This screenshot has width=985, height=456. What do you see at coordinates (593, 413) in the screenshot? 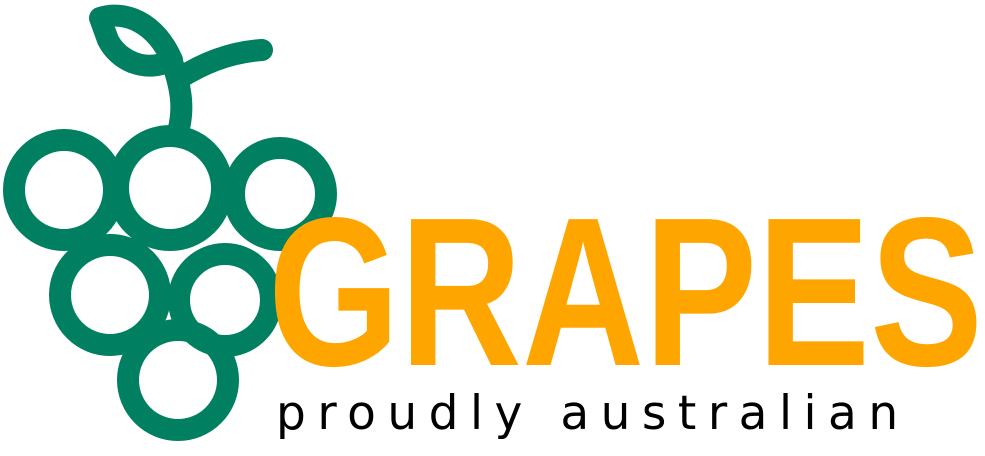
I see `tagline: proudly australian` at bounding box center [593, 413].